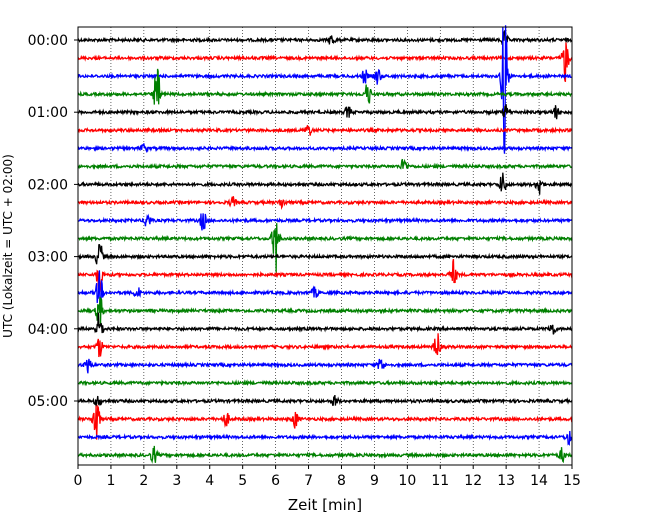 The width and height of the screenshot is (650, 520). What do you see at coordinates (53, 221) in the screenshot?
I see `y-axis-ticks: 00:00 01:00 02:00 03:00 04:00 05:00` at bounding box center [53, 221].